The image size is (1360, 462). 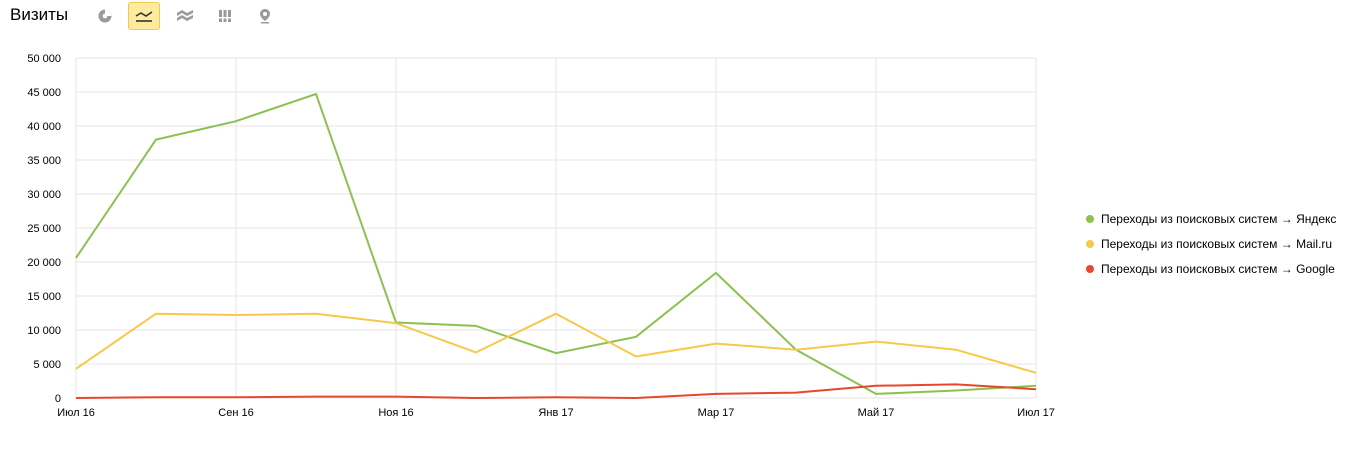 I want to click on y-tick-label: 25 000, so click(x=44, y=229).